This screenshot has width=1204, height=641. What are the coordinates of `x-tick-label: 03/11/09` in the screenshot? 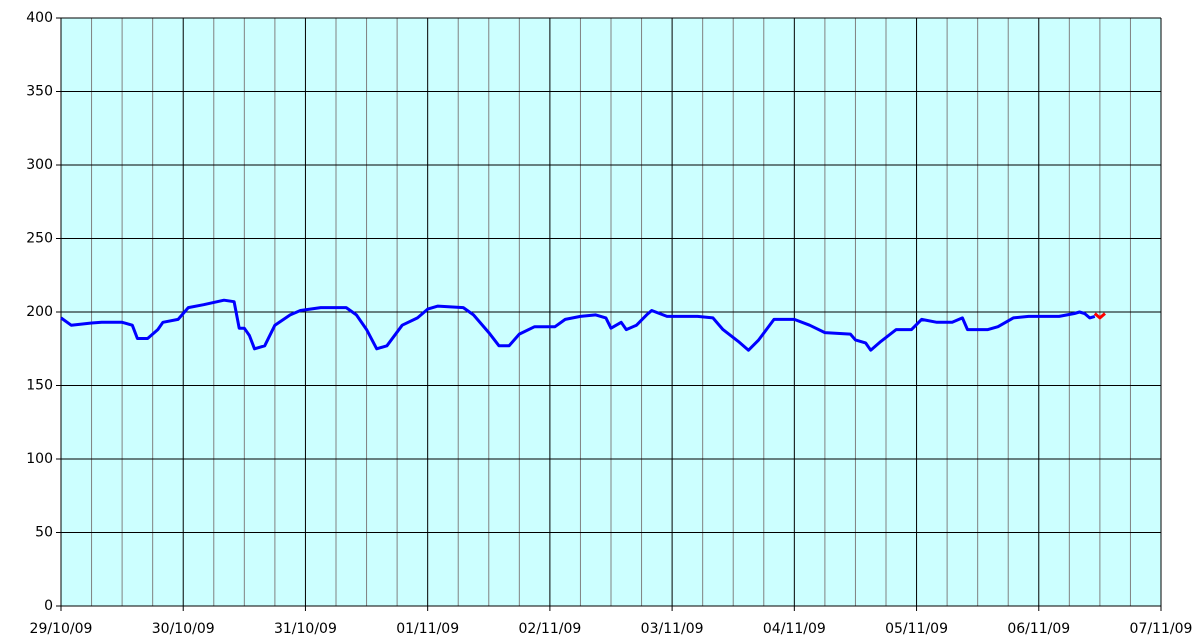 It's located at (672, 629).